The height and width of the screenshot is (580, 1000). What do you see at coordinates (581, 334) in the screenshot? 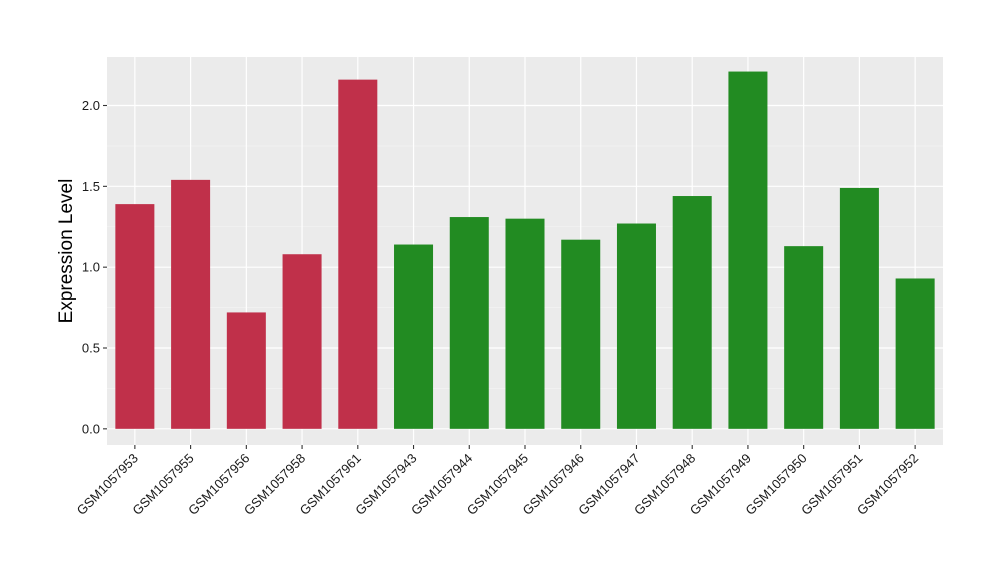
I see `bar-GSM1057946` at bounding box center [581, 334].